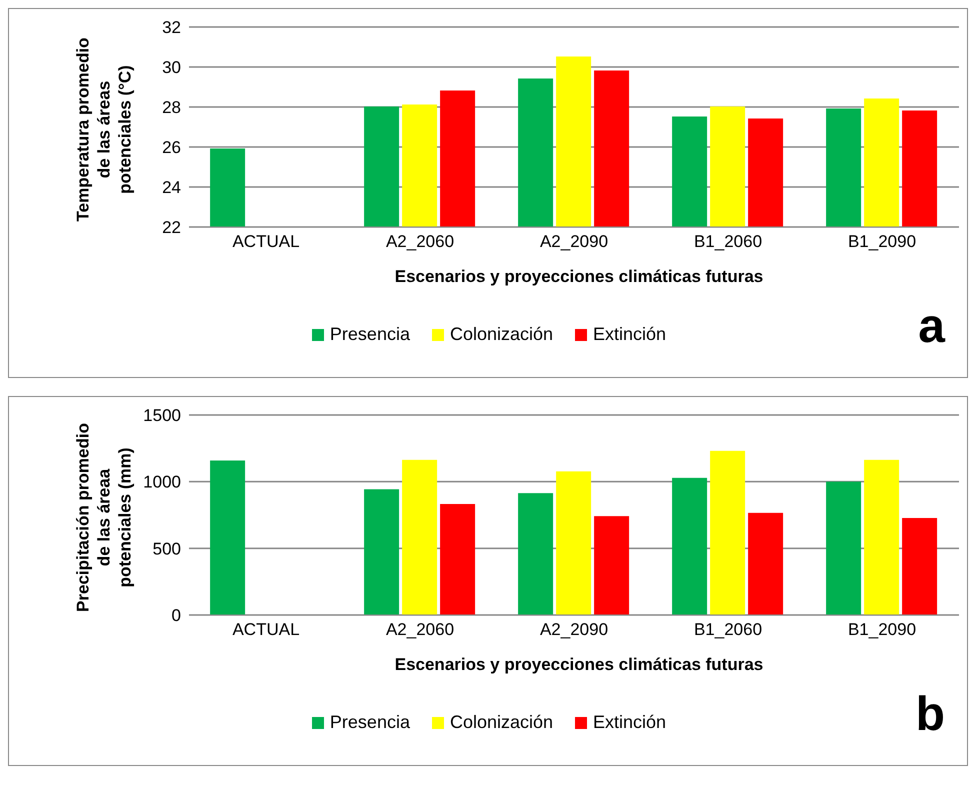 This screenshot has height=788, width=980. Describe the element at coordinates (171, 148) in the screenshot. I see `y-tick-label: 26` at that location.